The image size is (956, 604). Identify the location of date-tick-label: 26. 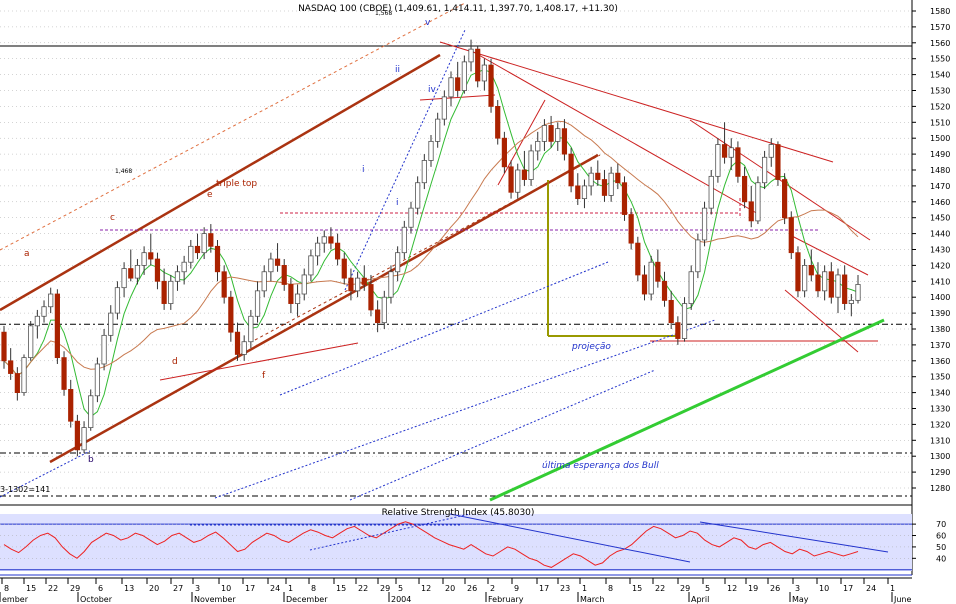
(472, 588).